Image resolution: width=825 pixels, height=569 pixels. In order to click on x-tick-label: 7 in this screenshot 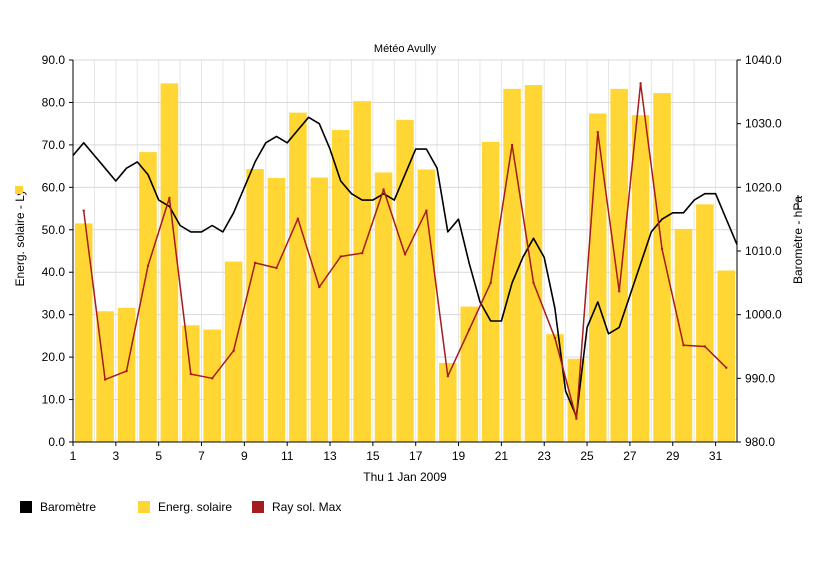, I will do `click(201, 456)`.